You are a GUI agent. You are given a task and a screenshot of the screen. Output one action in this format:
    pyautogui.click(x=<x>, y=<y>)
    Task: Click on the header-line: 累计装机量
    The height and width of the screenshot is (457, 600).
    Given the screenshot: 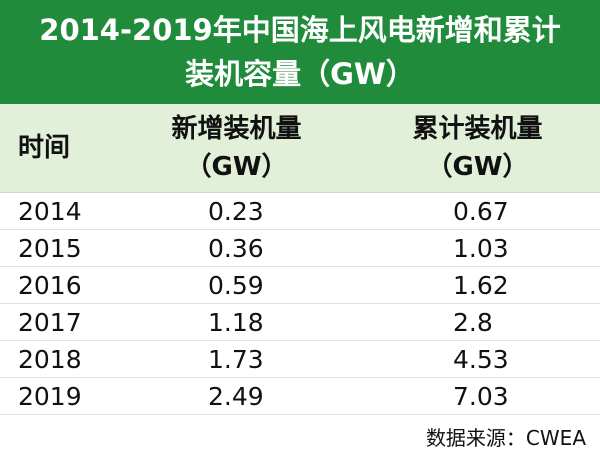 What is the action you would take?
    pyautogui.click(x=477, y=129)
    